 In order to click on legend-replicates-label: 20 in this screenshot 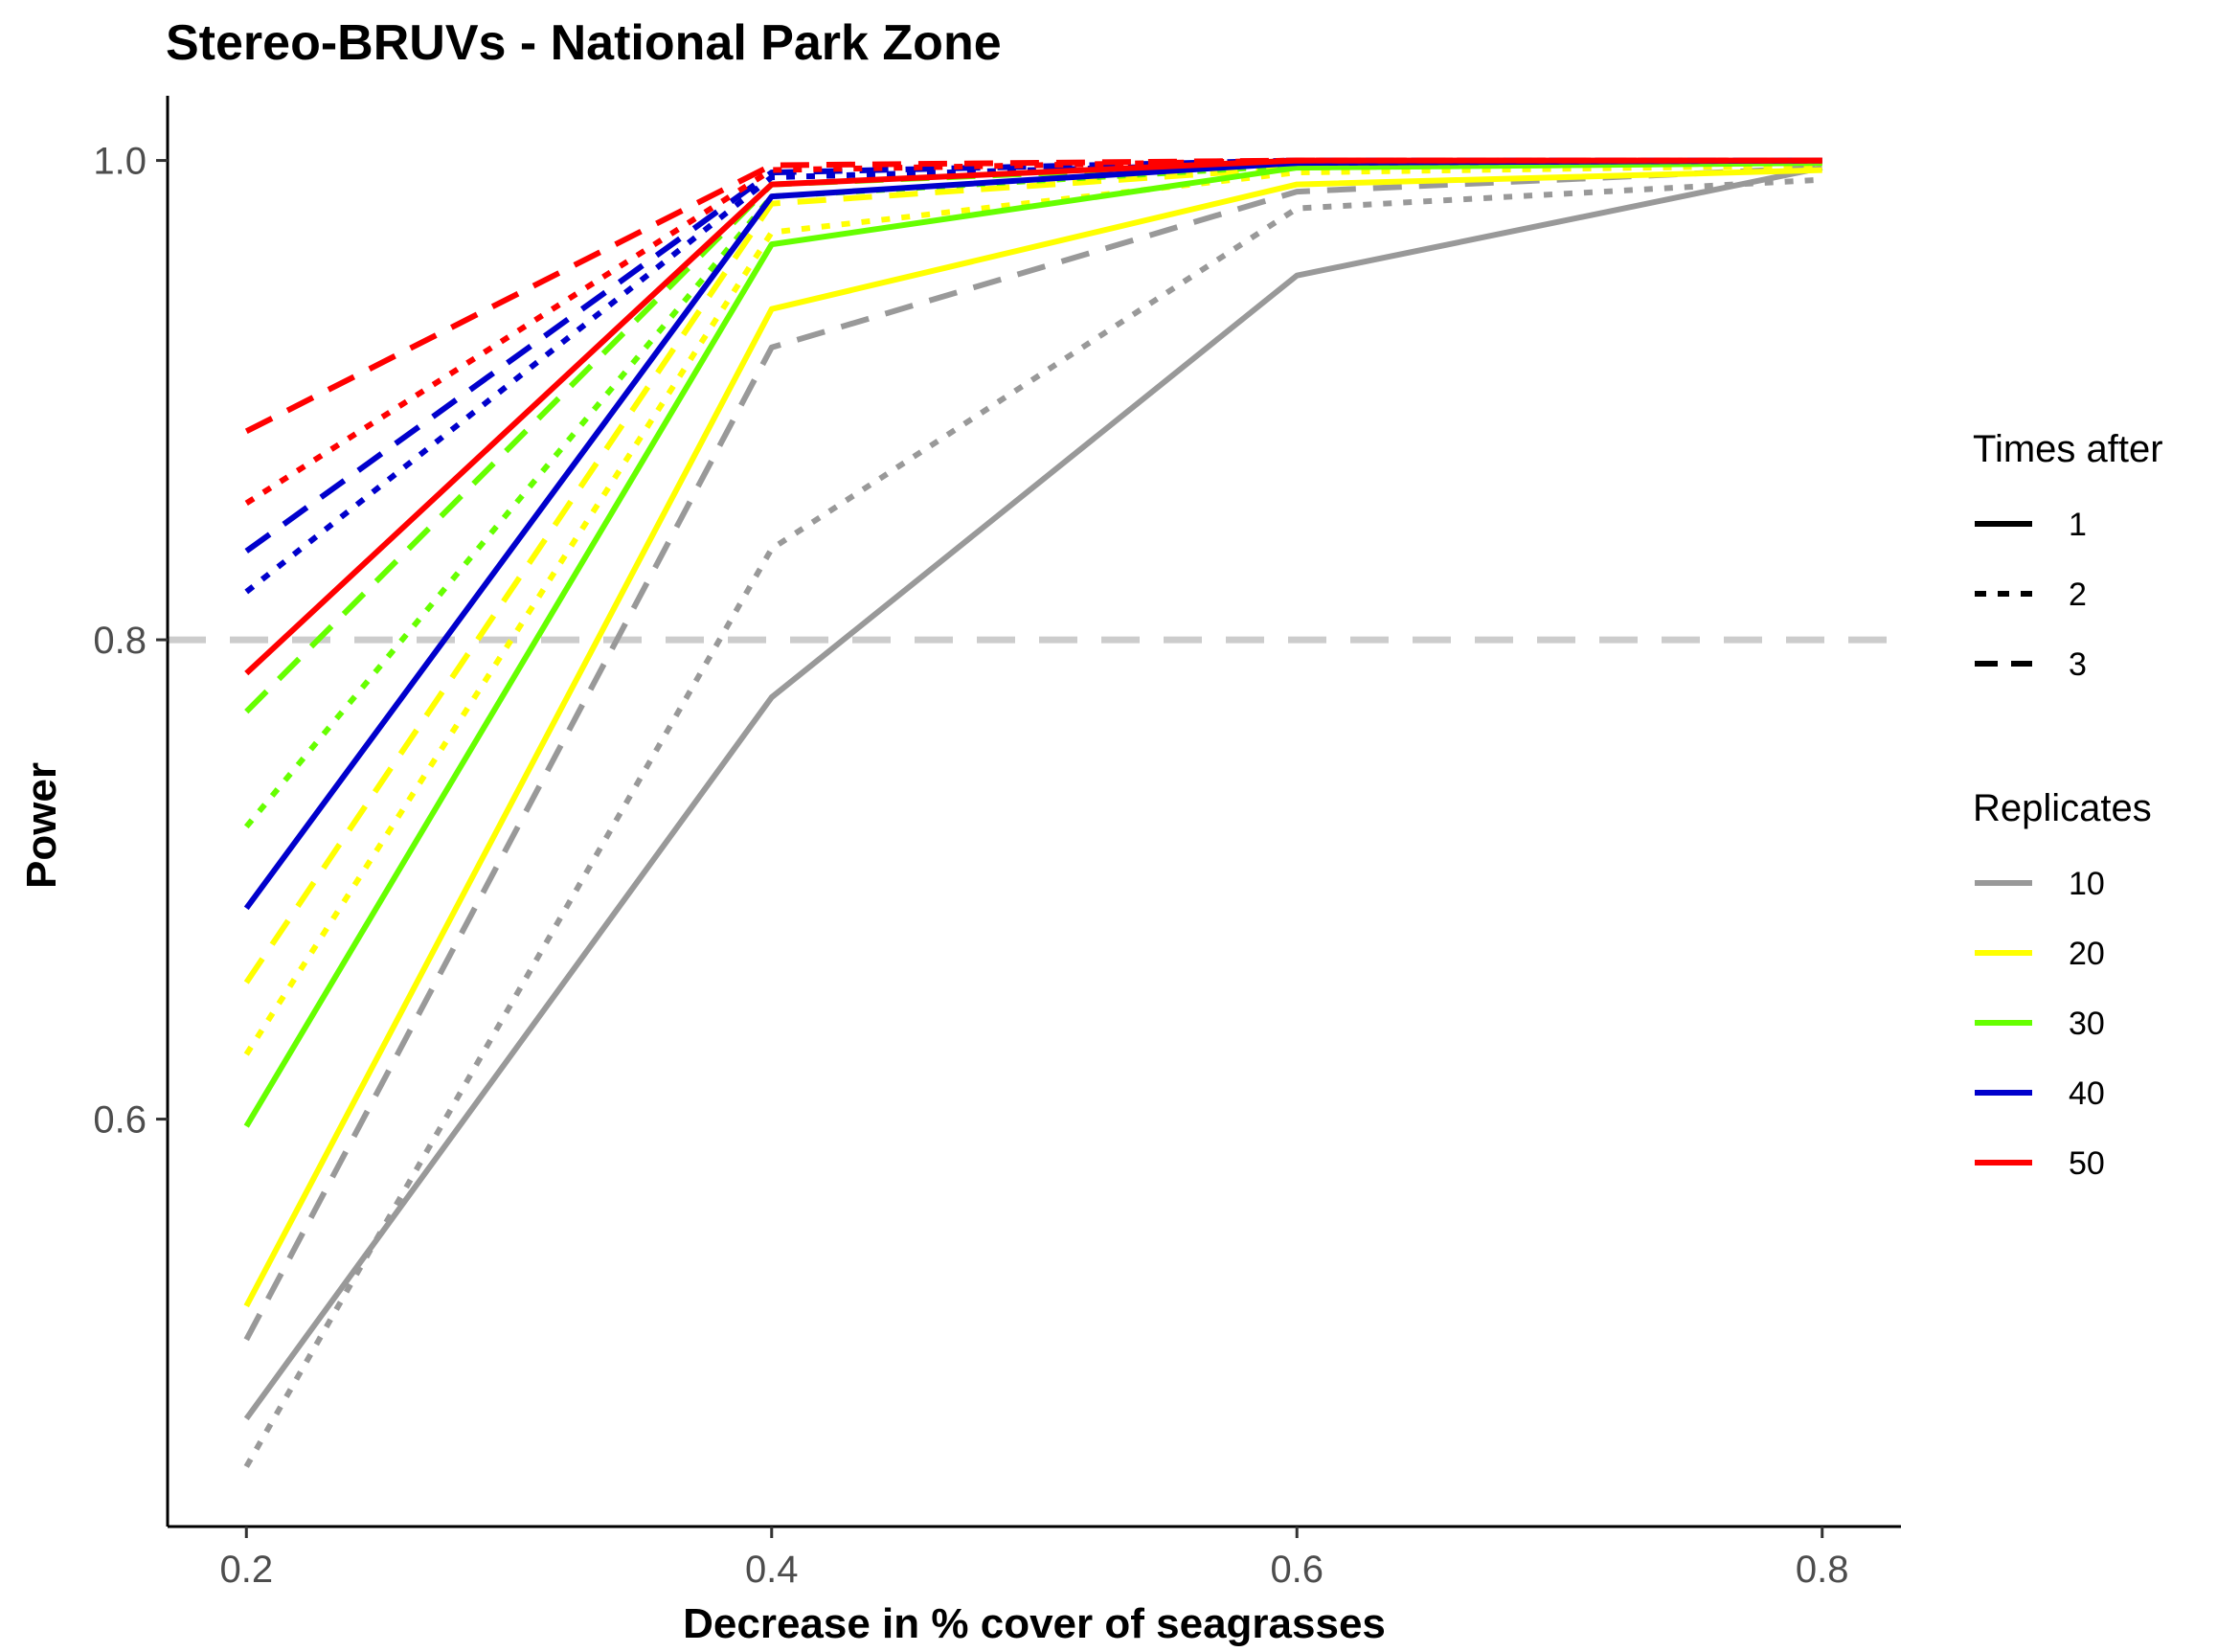, I will do `click(2087, 954)`.